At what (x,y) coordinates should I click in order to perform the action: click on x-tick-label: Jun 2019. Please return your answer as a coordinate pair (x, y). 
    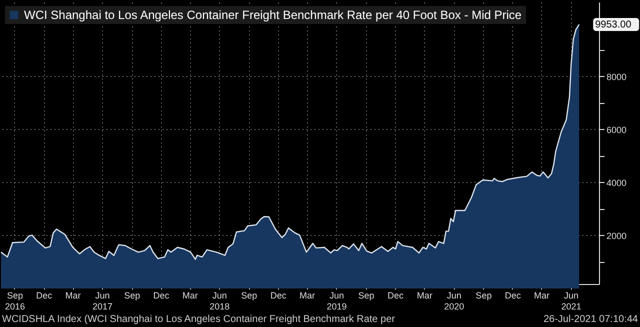
    Looking at the image, I should click on (336, 301).